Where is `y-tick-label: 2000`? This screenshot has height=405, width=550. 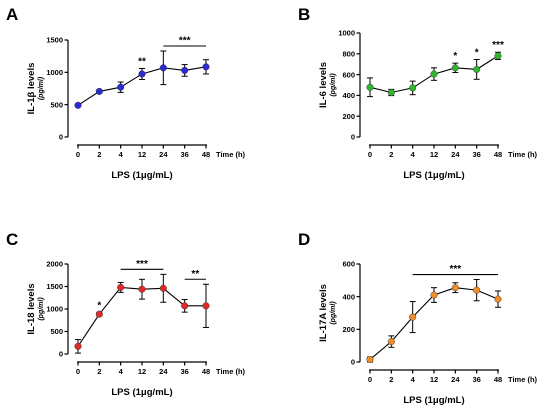 y-tick-label: 2000 is located at coordinates (54, 264).